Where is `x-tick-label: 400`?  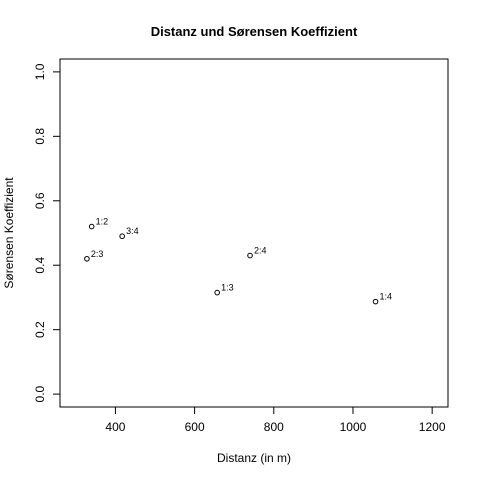 x-tick-label: 400 is located at coordinates (115, 427).